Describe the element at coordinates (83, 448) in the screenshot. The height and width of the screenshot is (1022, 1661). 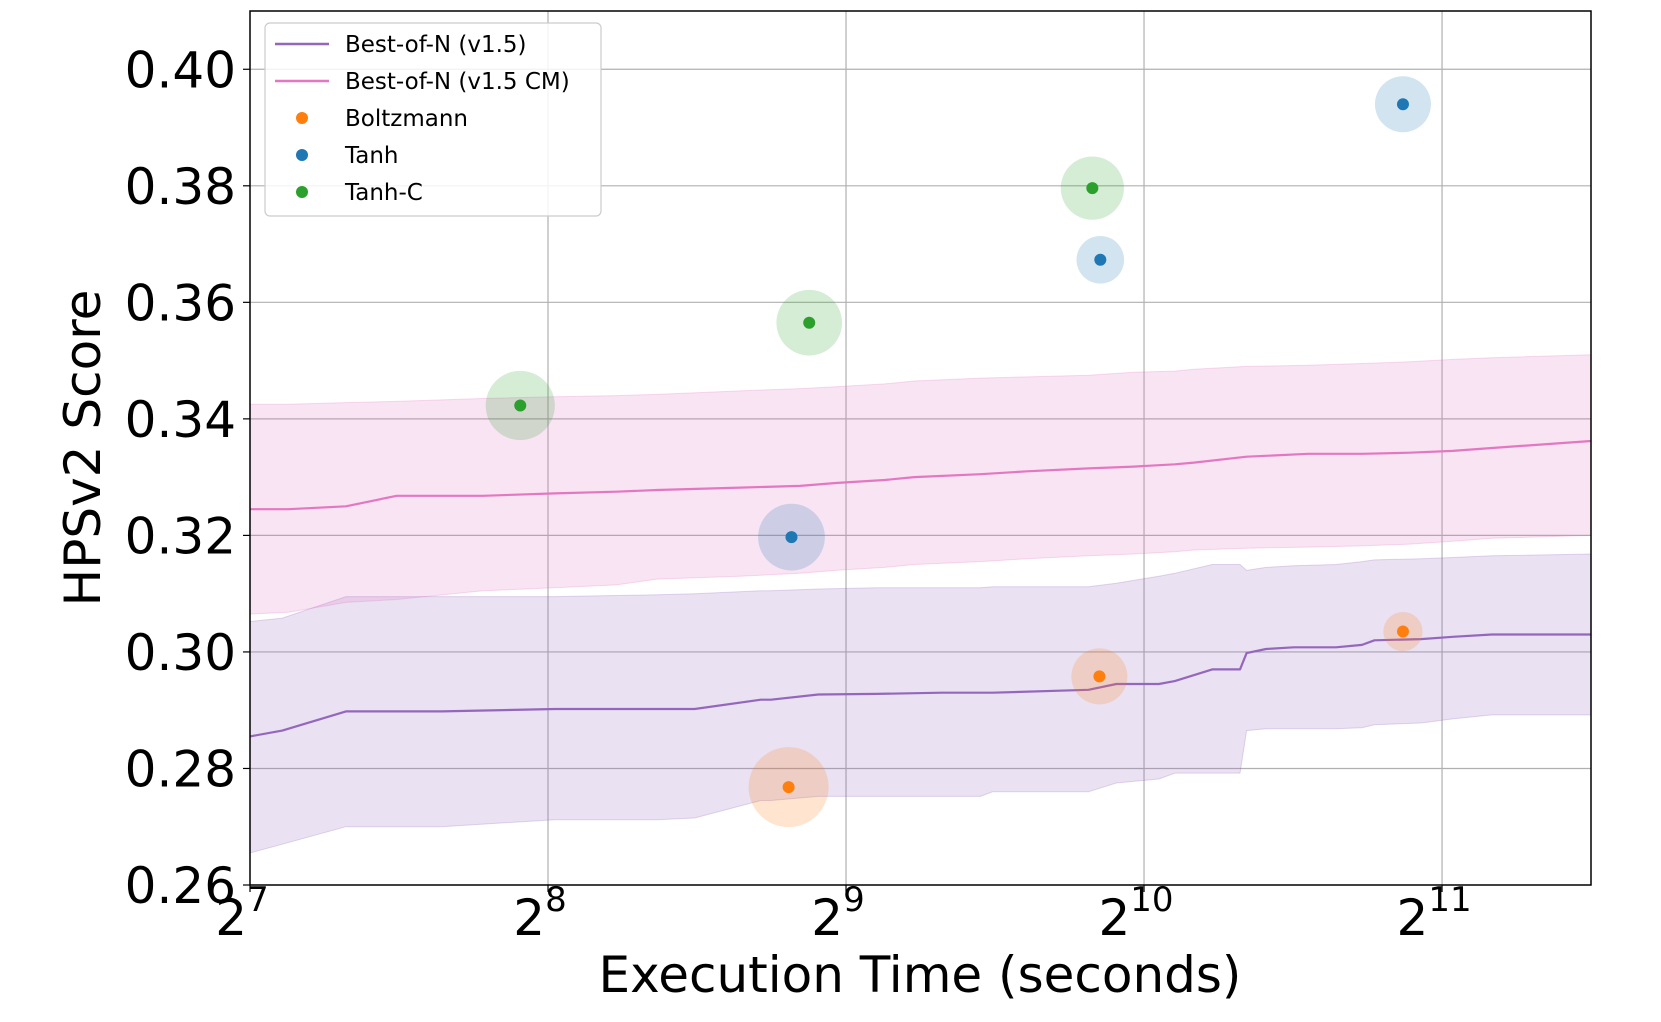
I see `y-axis-label: HPSv2 Score` at that location.